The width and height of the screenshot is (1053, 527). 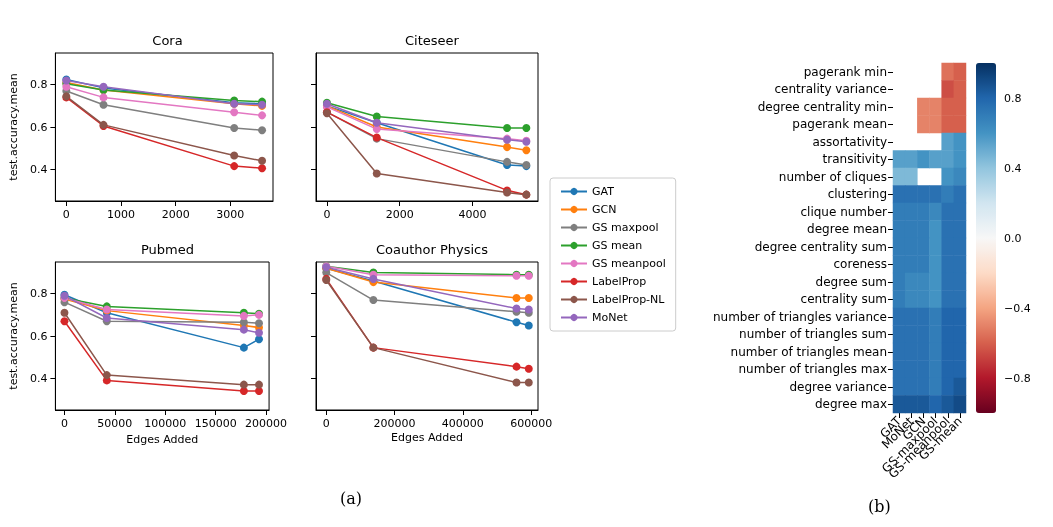 What do you see at coordinates (847, 229) in the screenshot?
I see `y-tick-label: degree mean` at bounding box center [847, 229].